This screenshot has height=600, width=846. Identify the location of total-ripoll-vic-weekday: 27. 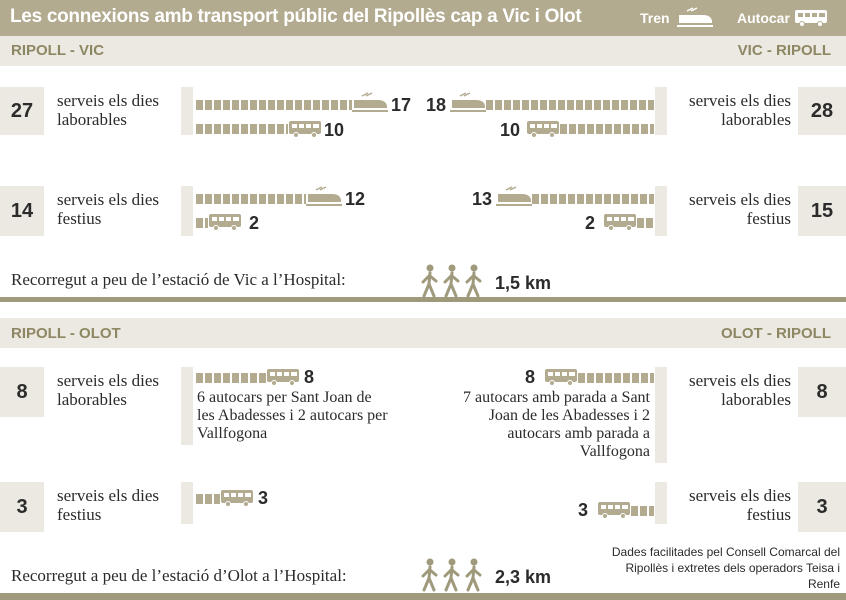
(22, 111).